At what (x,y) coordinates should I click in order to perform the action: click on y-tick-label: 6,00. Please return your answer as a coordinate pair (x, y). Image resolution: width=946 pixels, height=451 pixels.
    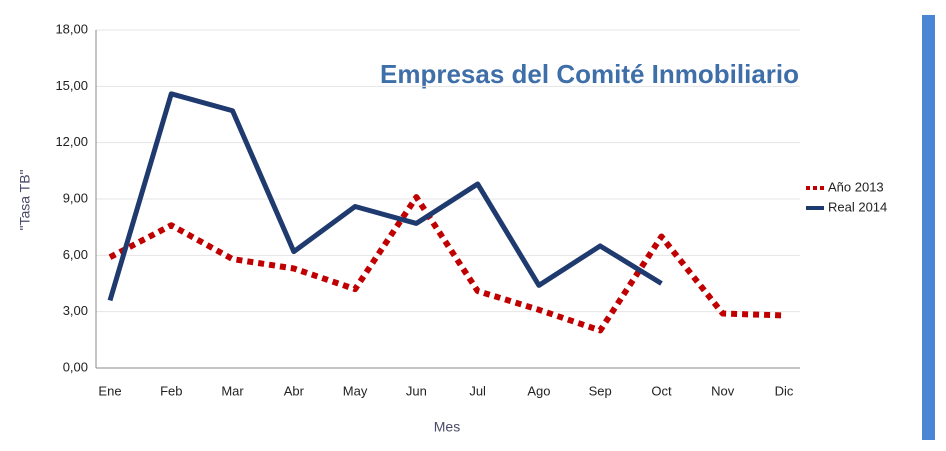
    Looking at the image, I should click on (75, 254).